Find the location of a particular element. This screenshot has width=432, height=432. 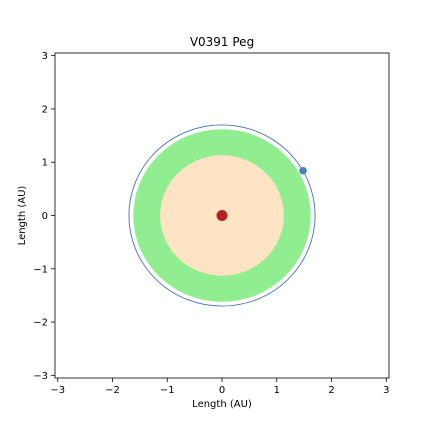

y-tick-label: 1 is located at coordinates (45, 163).